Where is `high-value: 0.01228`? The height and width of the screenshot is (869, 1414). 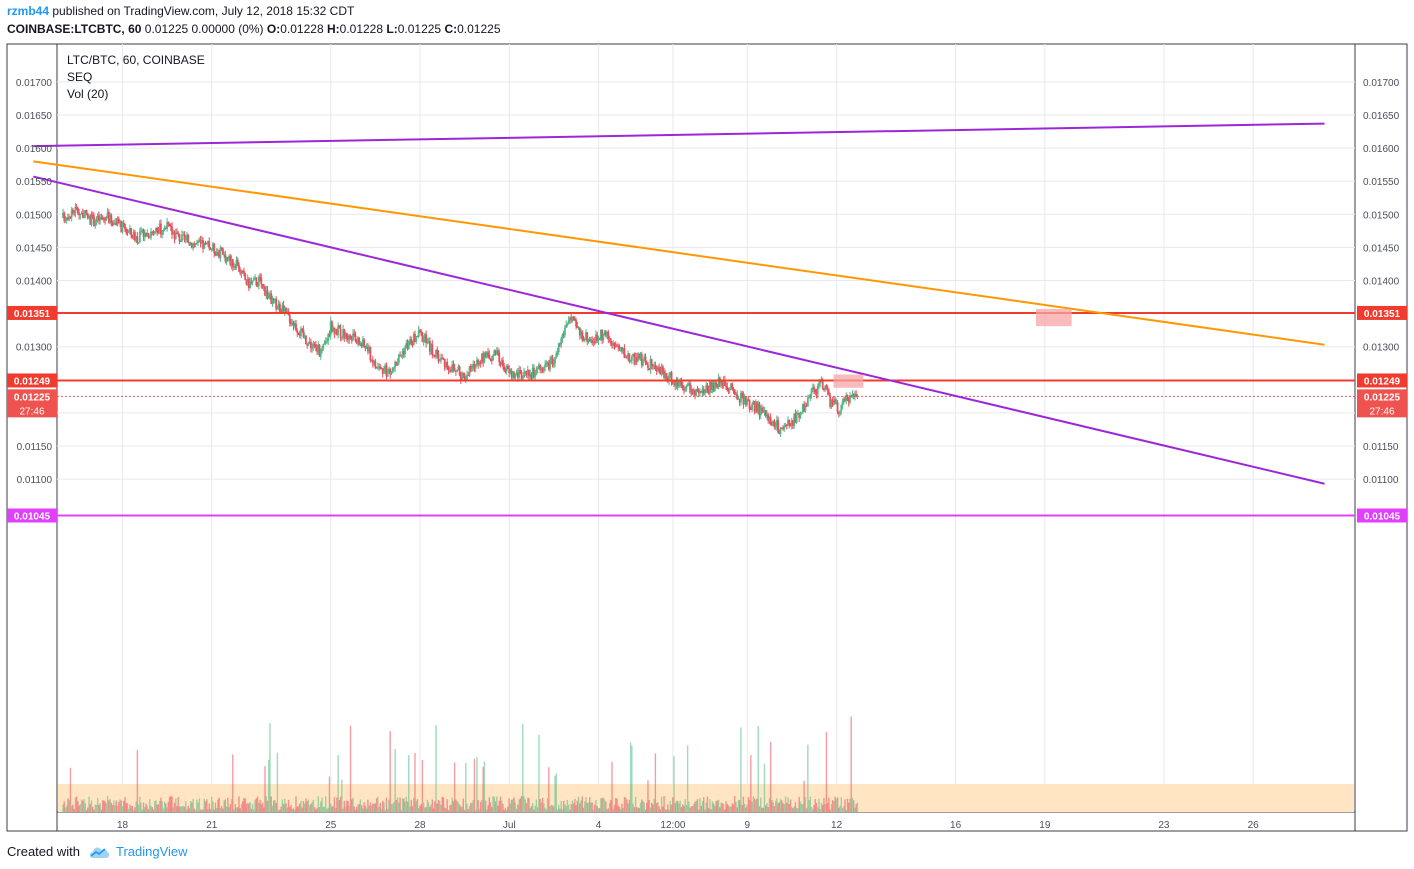
high-value: 0.01228 is located at coordinates (361, 29).